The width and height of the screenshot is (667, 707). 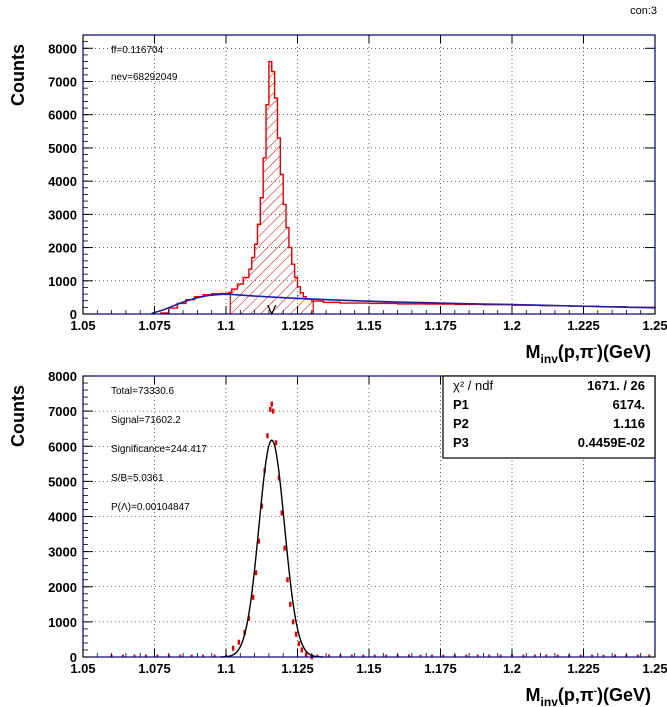 What do you see at coordinates (549, 417) in the screenshot?
I see `fit-stats-box` at bounding box center [549, 417].